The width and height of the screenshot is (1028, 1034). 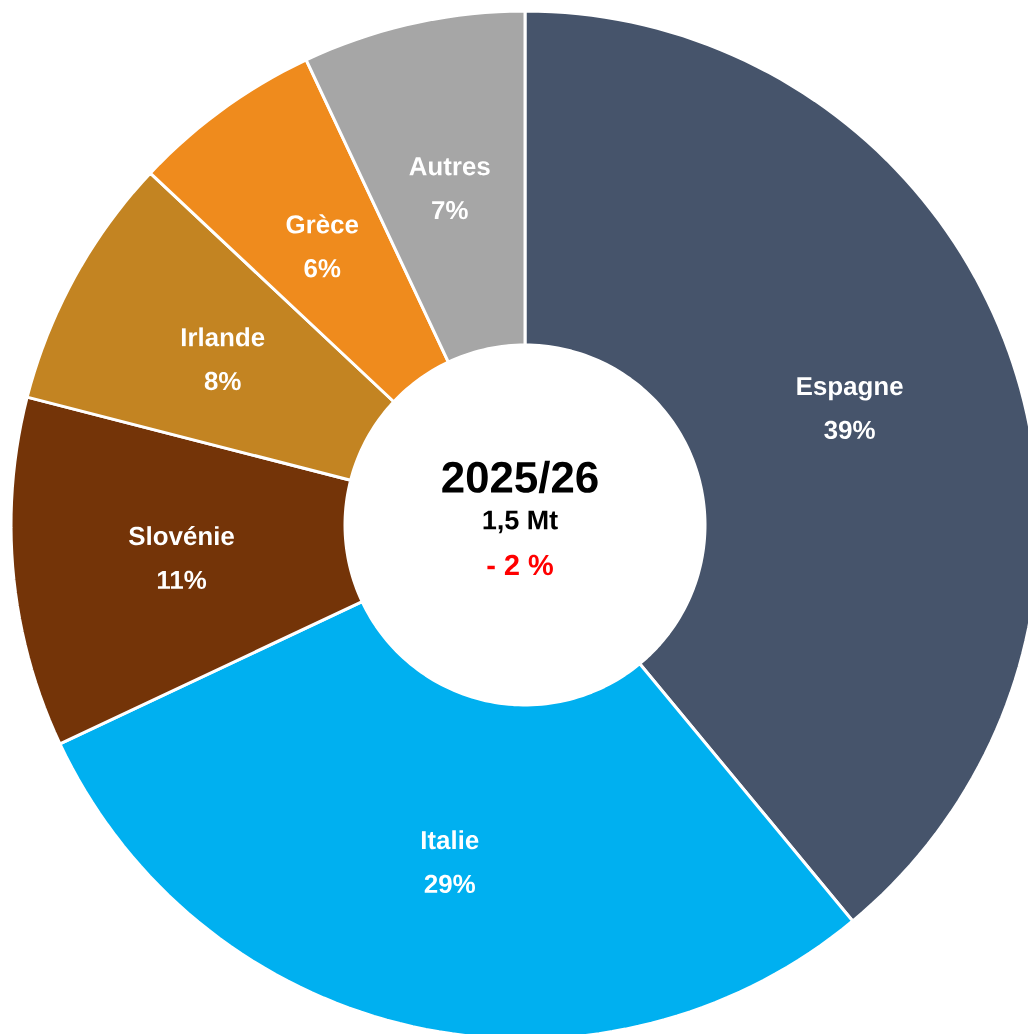 I want to click on slice-label: Italie, so click(x=450, y=840).